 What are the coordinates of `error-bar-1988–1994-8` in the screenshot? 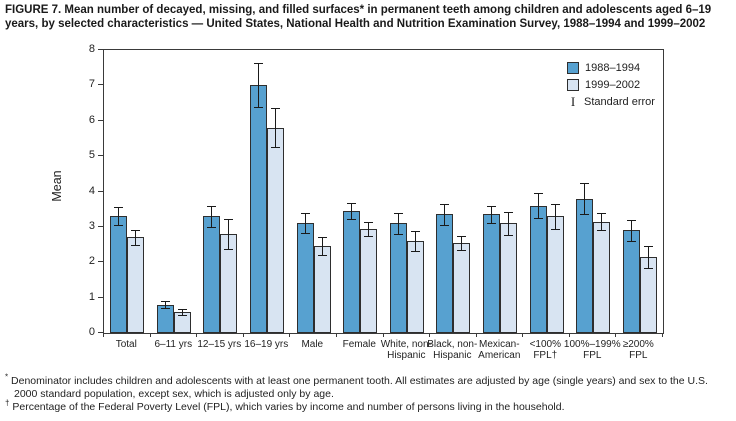 It's located at (491, 214).